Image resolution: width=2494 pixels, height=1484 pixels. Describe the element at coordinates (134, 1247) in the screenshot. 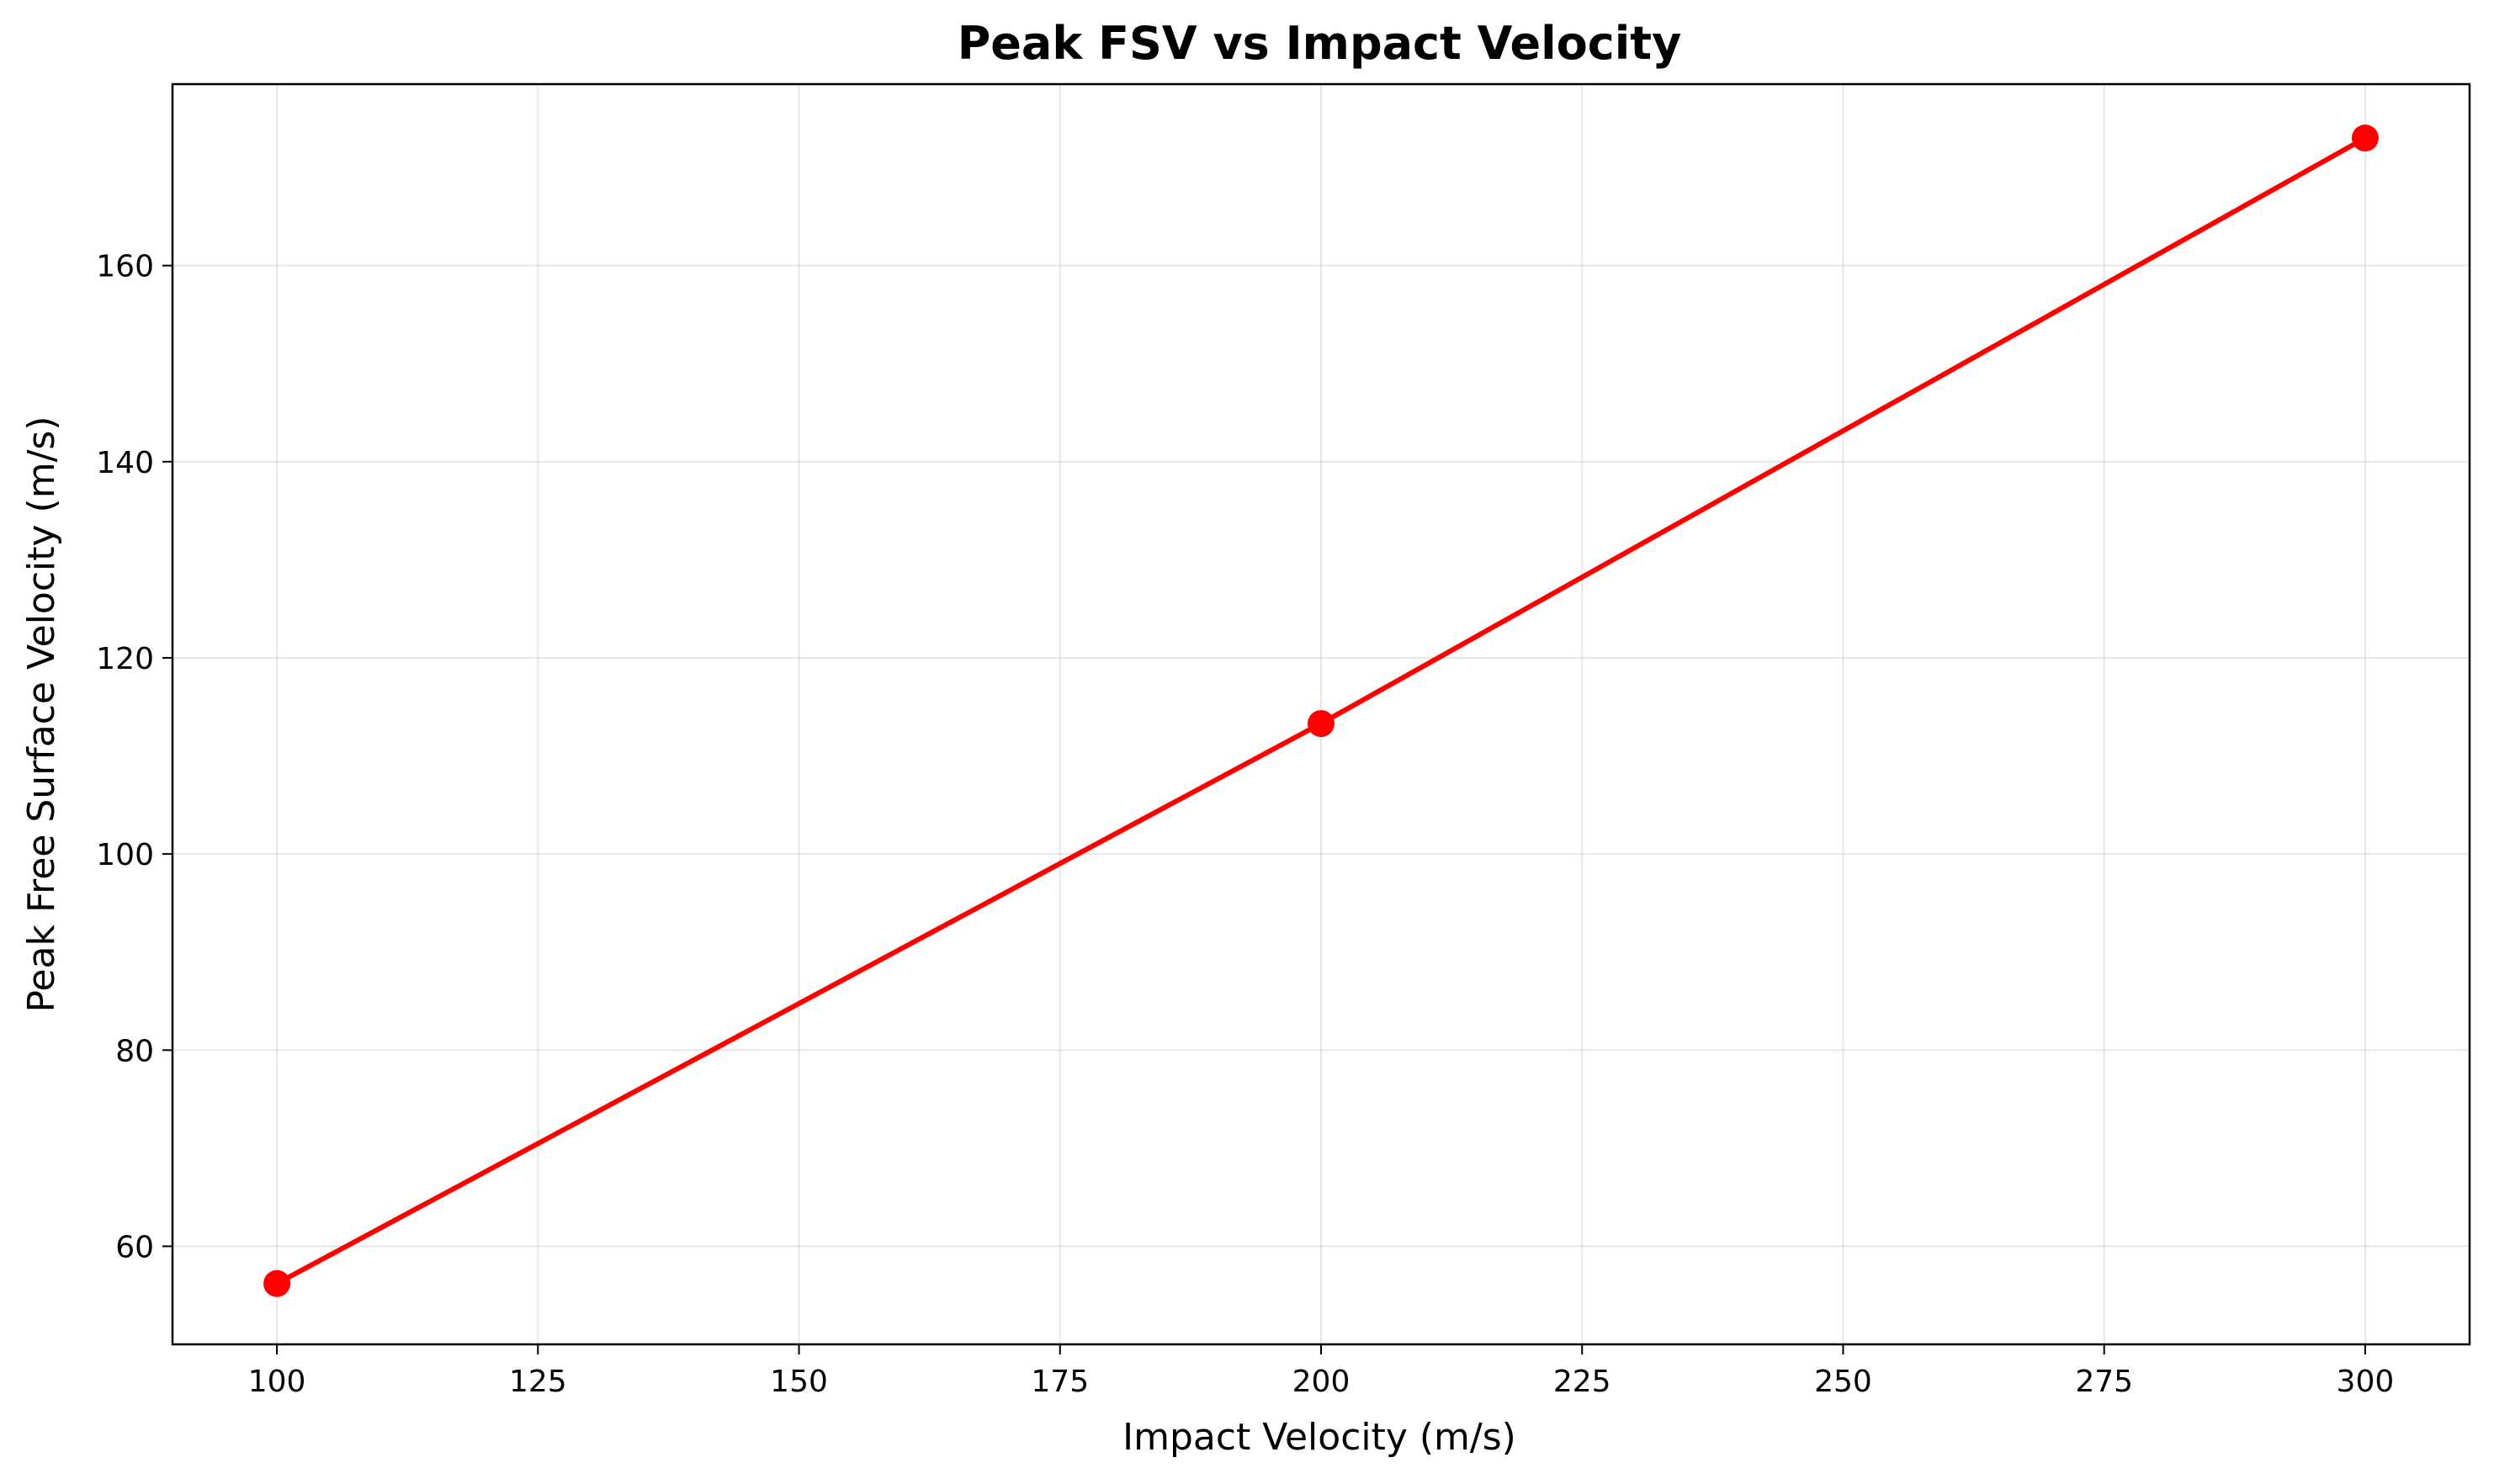

I see `y-tick-label: 60` at that location.